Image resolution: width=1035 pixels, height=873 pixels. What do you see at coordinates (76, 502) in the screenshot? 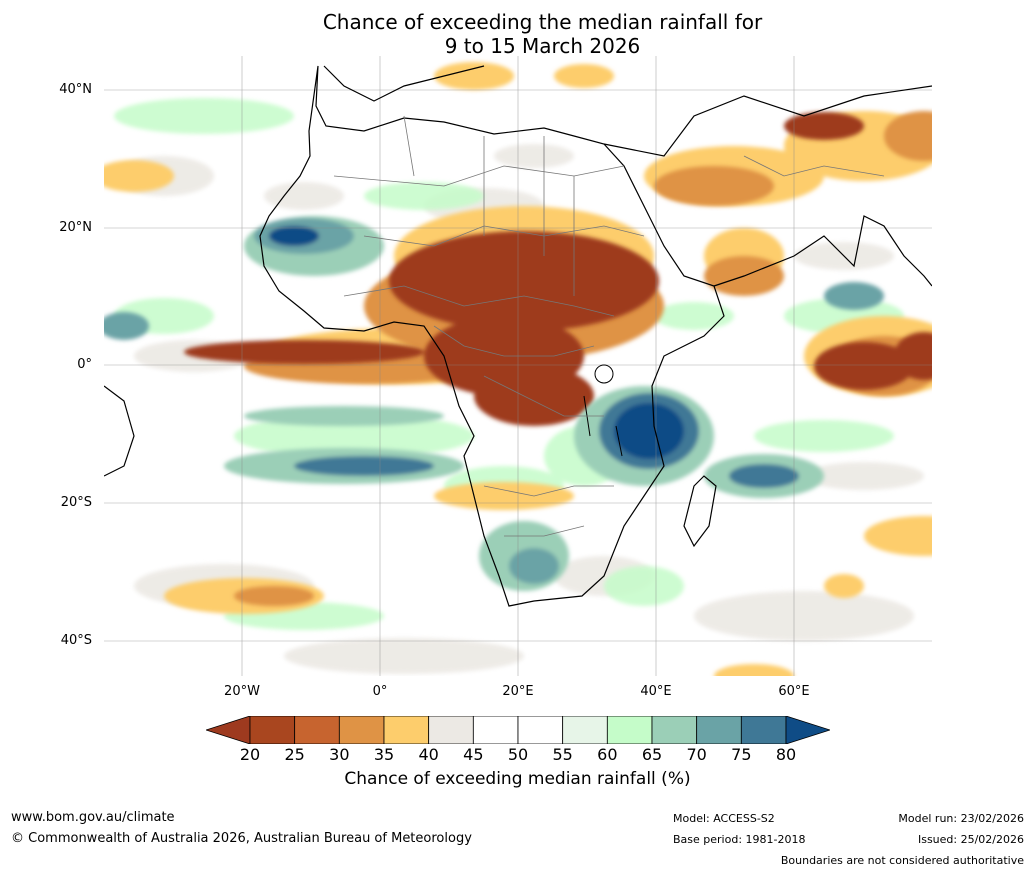
I see `lat-label-20s: 20°S` at bounding box center [76, 502].